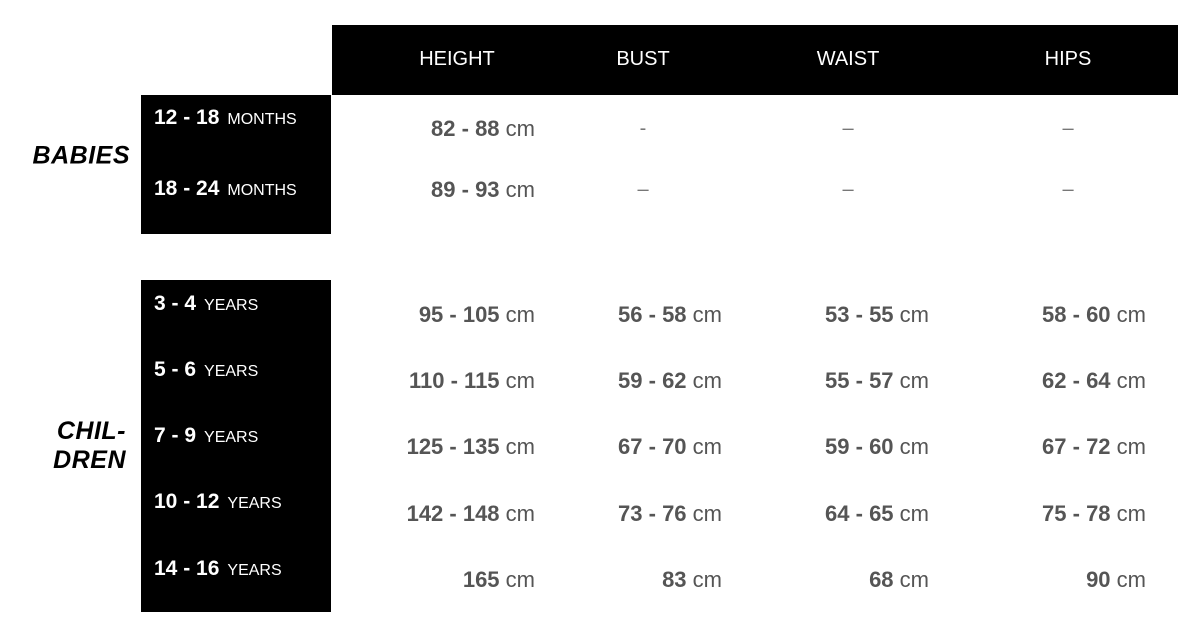 The image size is (1200, 642). Describe the element at coordinates (643, 59) in the screenshot. I see `header-bust: BUST` at that location.